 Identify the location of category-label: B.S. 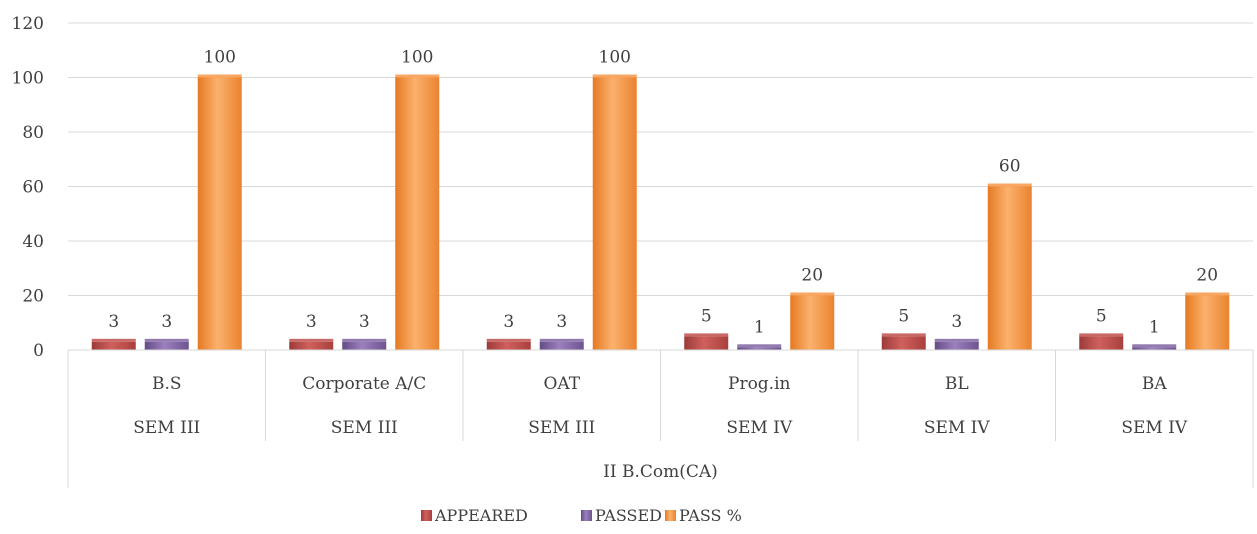
(167, 384).